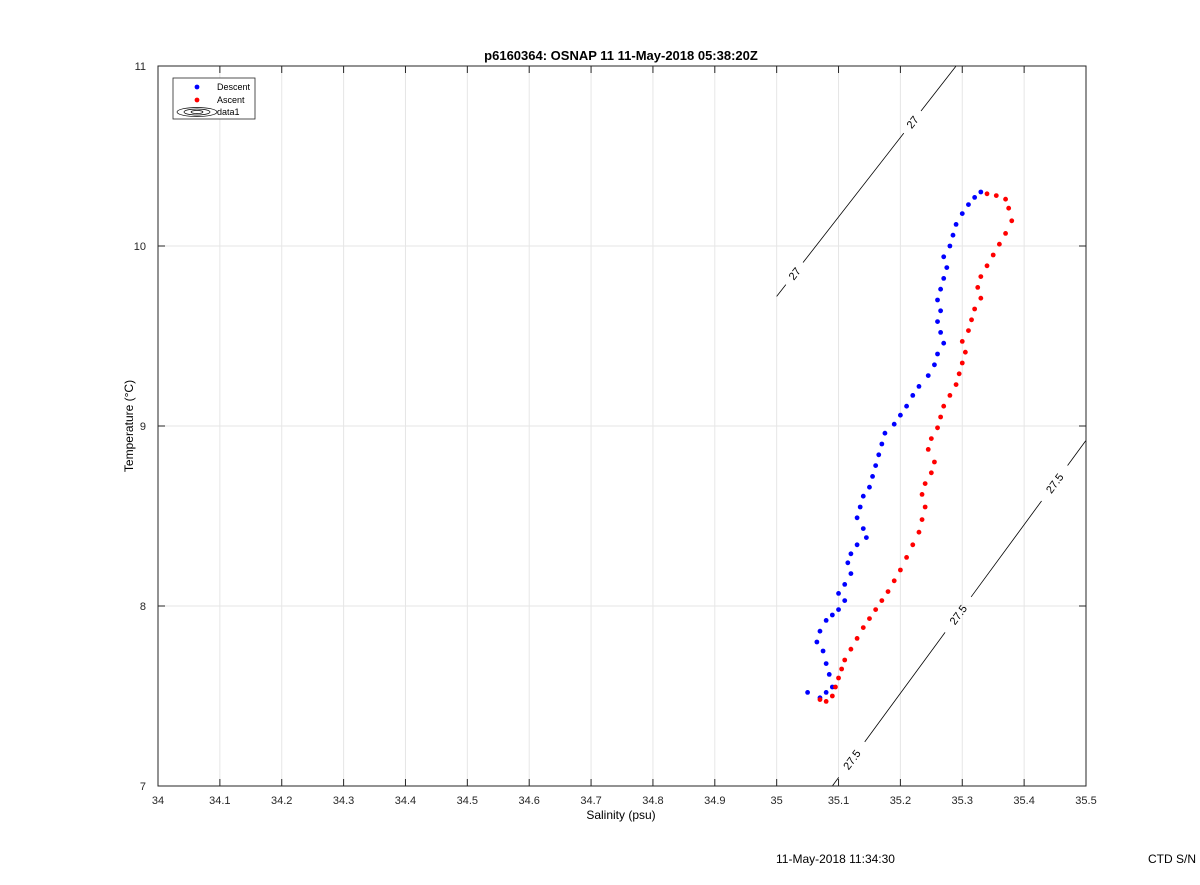 This screenshot has width=1200, height=885. What do you see at coordinates (1172, 859) in the screenshot?
I see `footer-ctd-label: CTD S/N` at bounding box center [1172, 859].